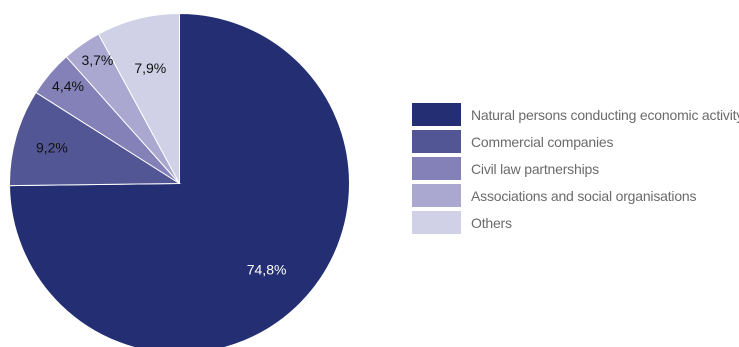 The width and height of the screenshot is (739, 347). I want to click on legend-item-others: Others, so click(572, 222).